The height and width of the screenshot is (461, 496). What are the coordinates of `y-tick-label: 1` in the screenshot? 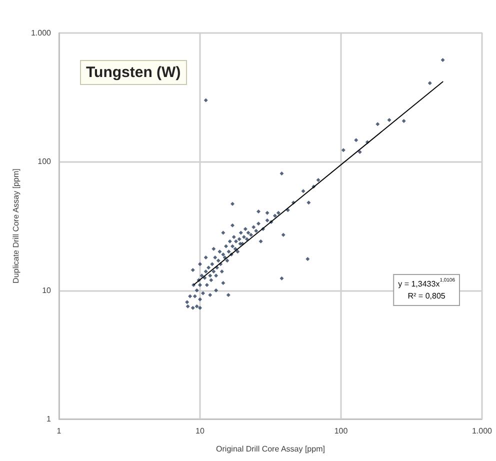 It's located at (49, 419).